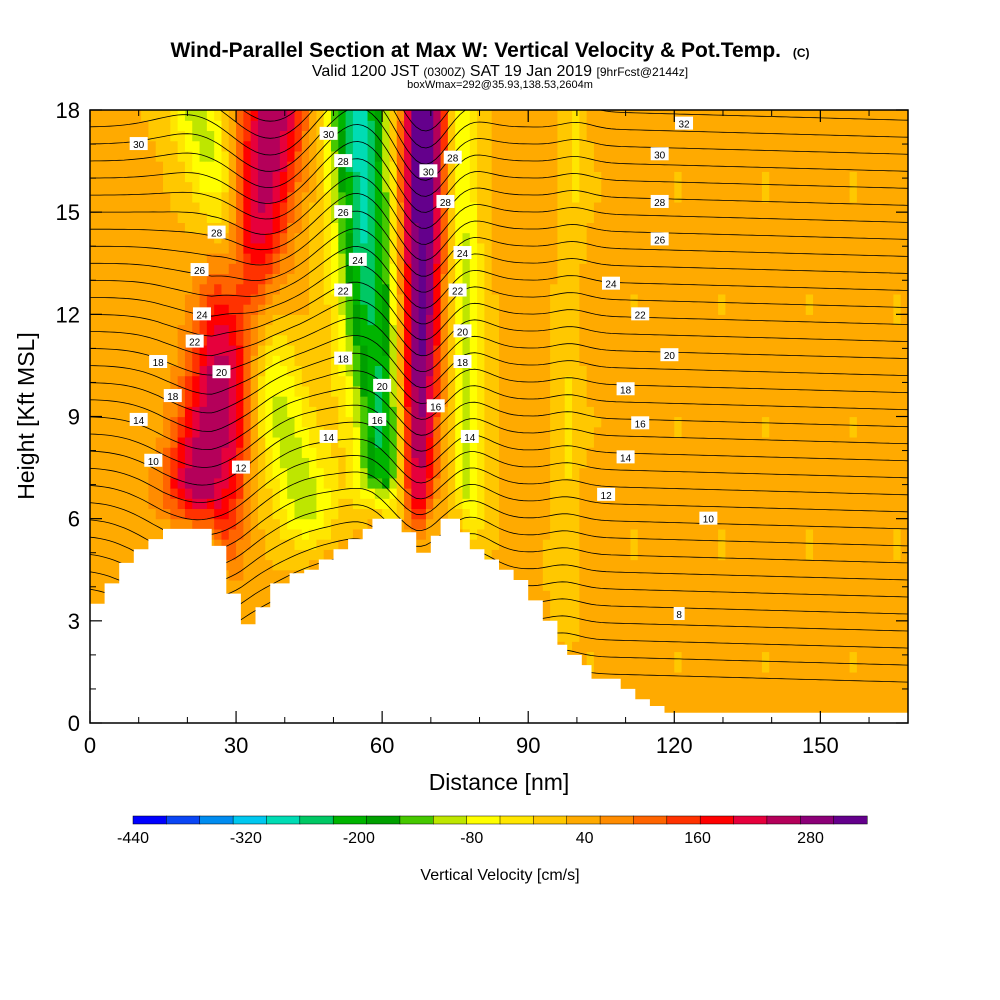  I want to click on x-tick-label: 60, so click(382, 745).